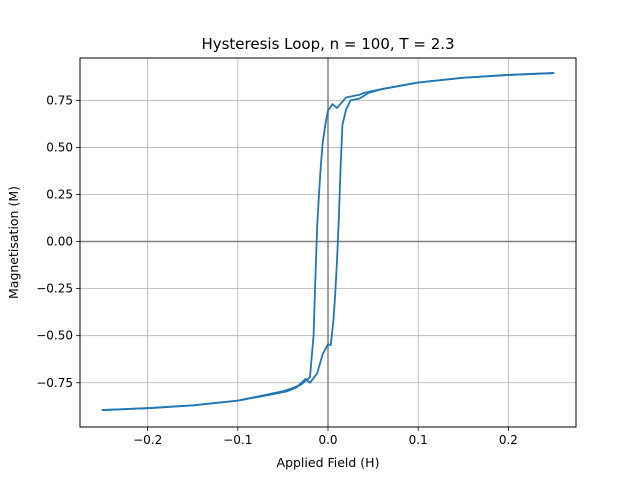 This screenshot has width=640, height=484. Describe the element at coordinates (327, 440) in the screenshot. I see `x-tick-label: 0.0` at that location.